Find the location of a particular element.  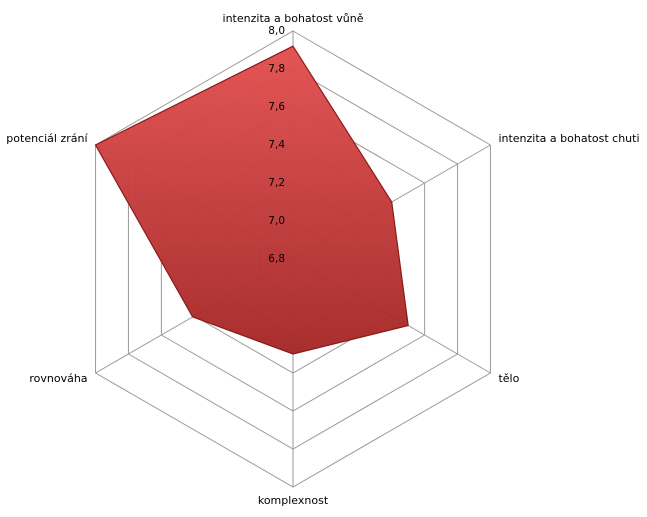

category-label: intenzita a bohatost vůně is located at coordinates (293, 18).